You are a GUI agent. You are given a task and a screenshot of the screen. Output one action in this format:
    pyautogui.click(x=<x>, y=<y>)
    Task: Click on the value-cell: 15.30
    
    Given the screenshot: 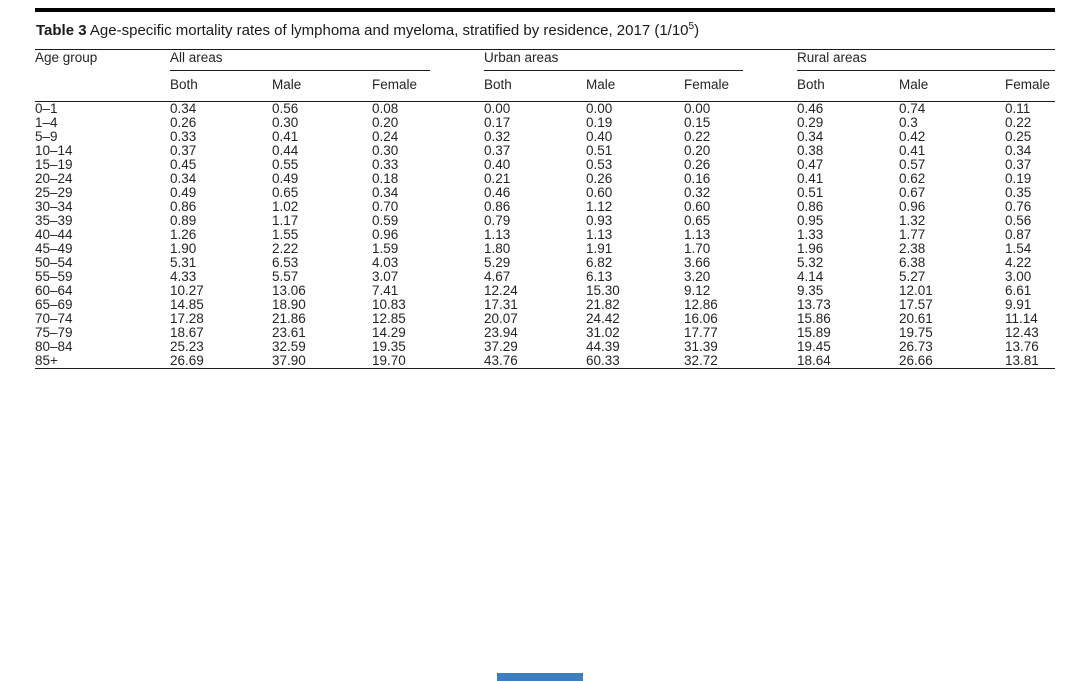 What is the action you would take?
    pyautogui.click(x=603, y=290)
    